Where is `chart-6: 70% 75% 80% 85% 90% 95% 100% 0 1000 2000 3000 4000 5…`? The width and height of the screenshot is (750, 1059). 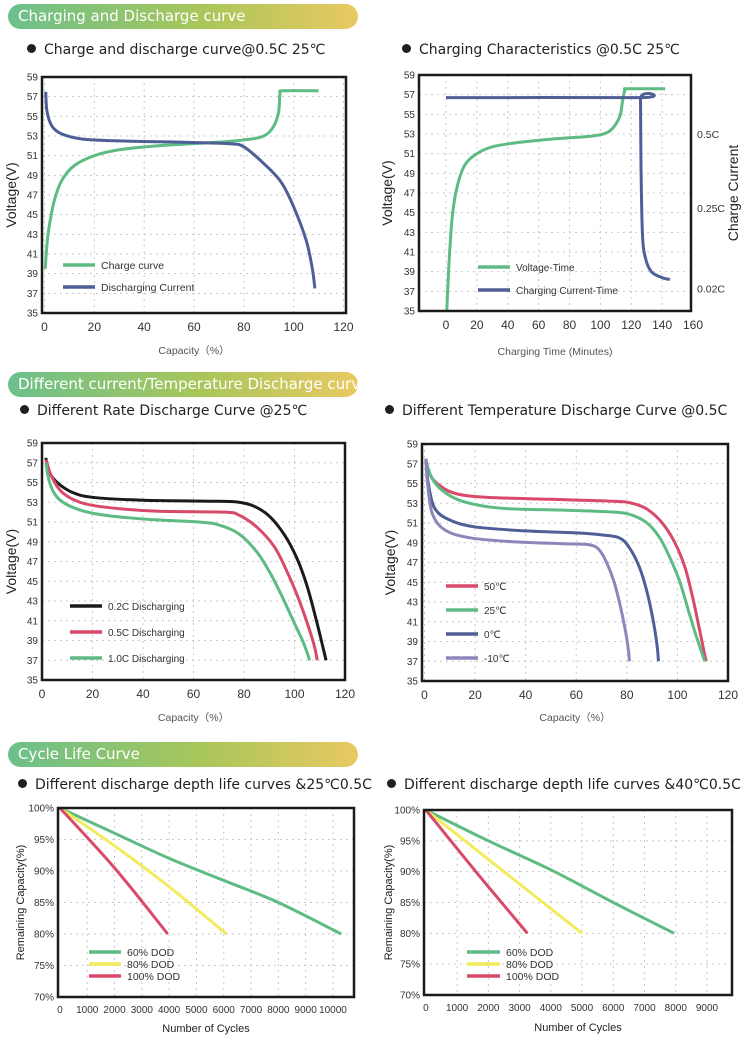
chart-6: 70% 75% 80% 85% 90% 95% 100% 0 1000 2000 3000 4000 5… is located at coordinates (558, 920).